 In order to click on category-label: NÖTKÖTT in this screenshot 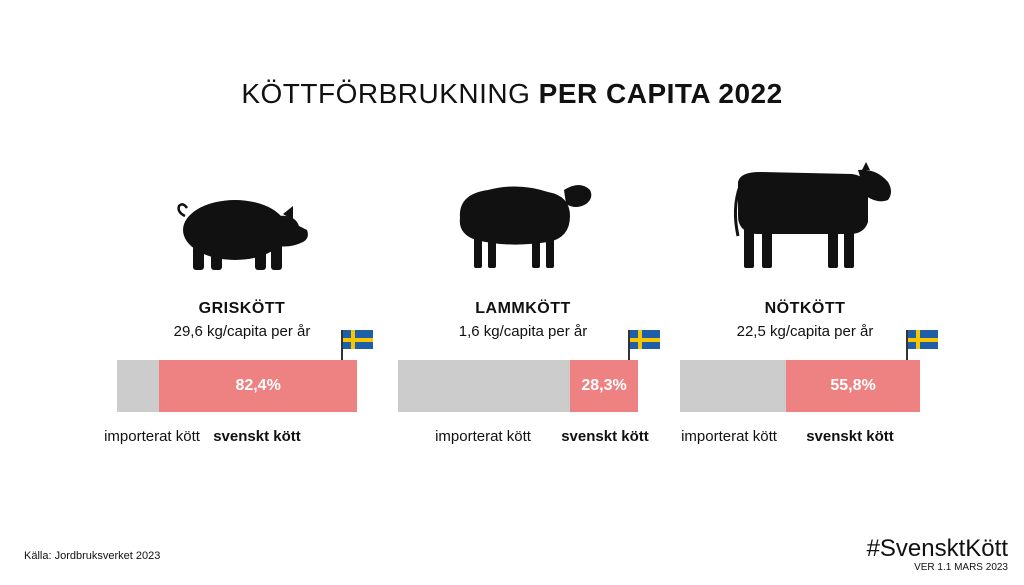, I will do `click(805, 308)`.